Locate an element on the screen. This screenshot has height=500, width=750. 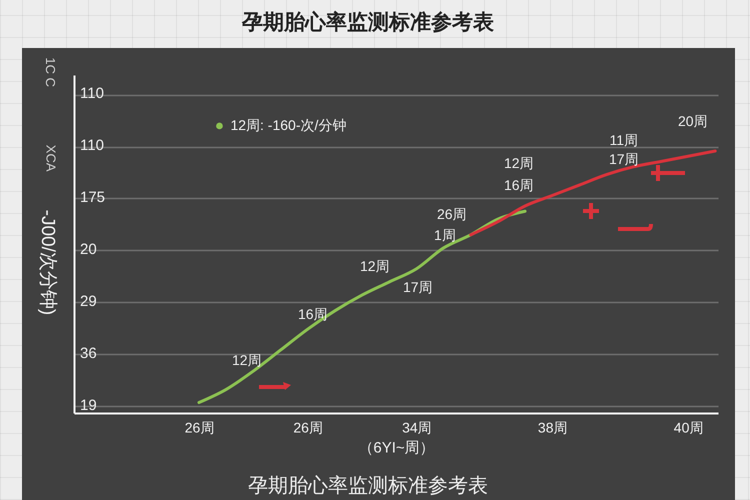
text: 20周 is located at coordinates (693, 120).